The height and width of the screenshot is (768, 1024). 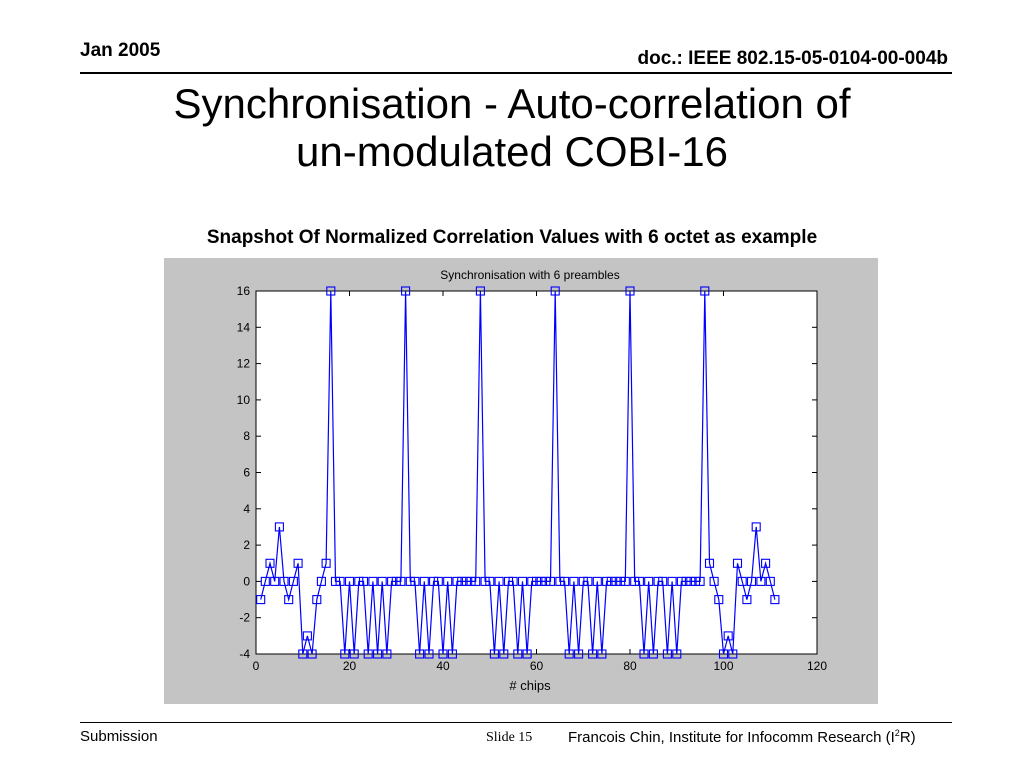 What do you see at coordinates (529, 275) in the screenshot?
I see `chart-title: Synchronisation with 6 preambles` at bounding box center [529, 275].